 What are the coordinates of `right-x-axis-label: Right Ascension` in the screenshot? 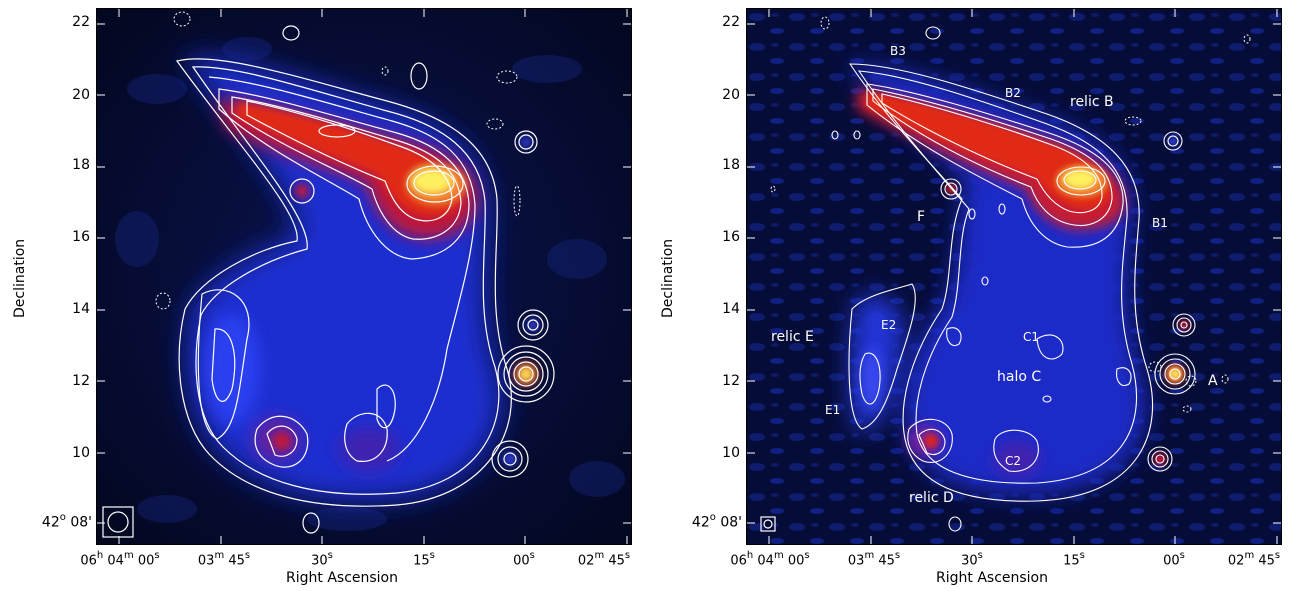 It's located at (992, 578).